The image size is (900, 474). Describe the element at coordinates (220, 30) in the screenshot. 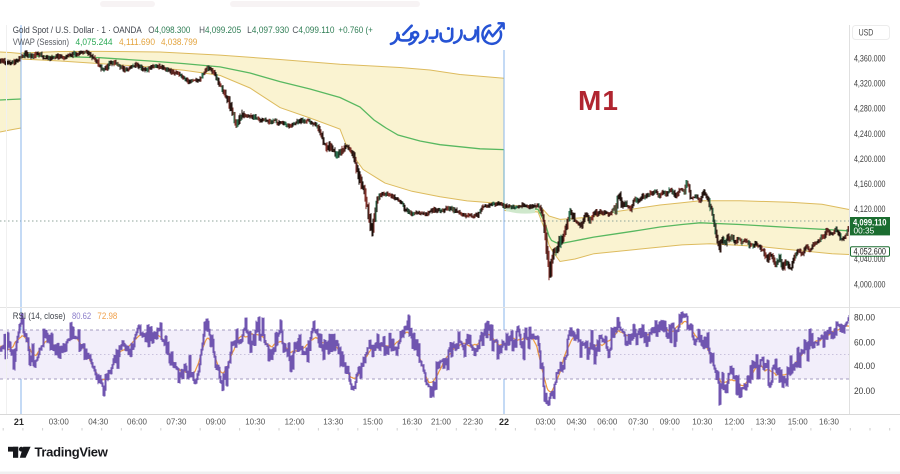

I see `svg-text: H4,099.205` at that location.